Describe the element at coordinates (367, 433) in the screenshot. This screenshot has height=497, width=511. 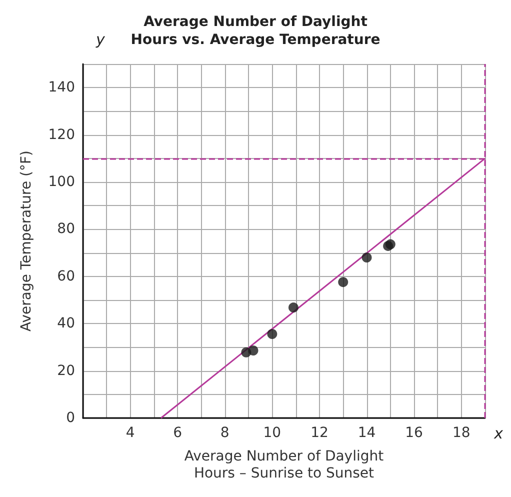
I see `x-tick-label: 14` at that location.